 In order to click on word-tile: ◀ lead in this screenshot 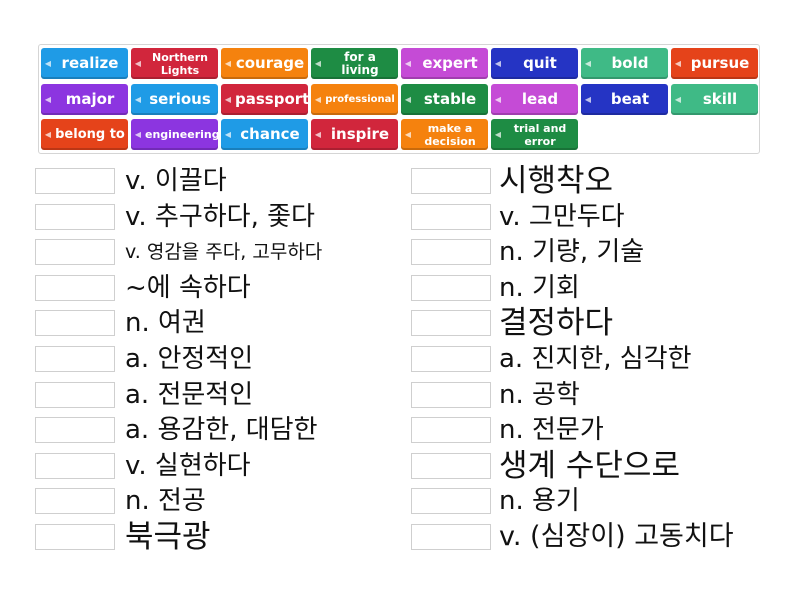, I will do `click(534, 99)`.